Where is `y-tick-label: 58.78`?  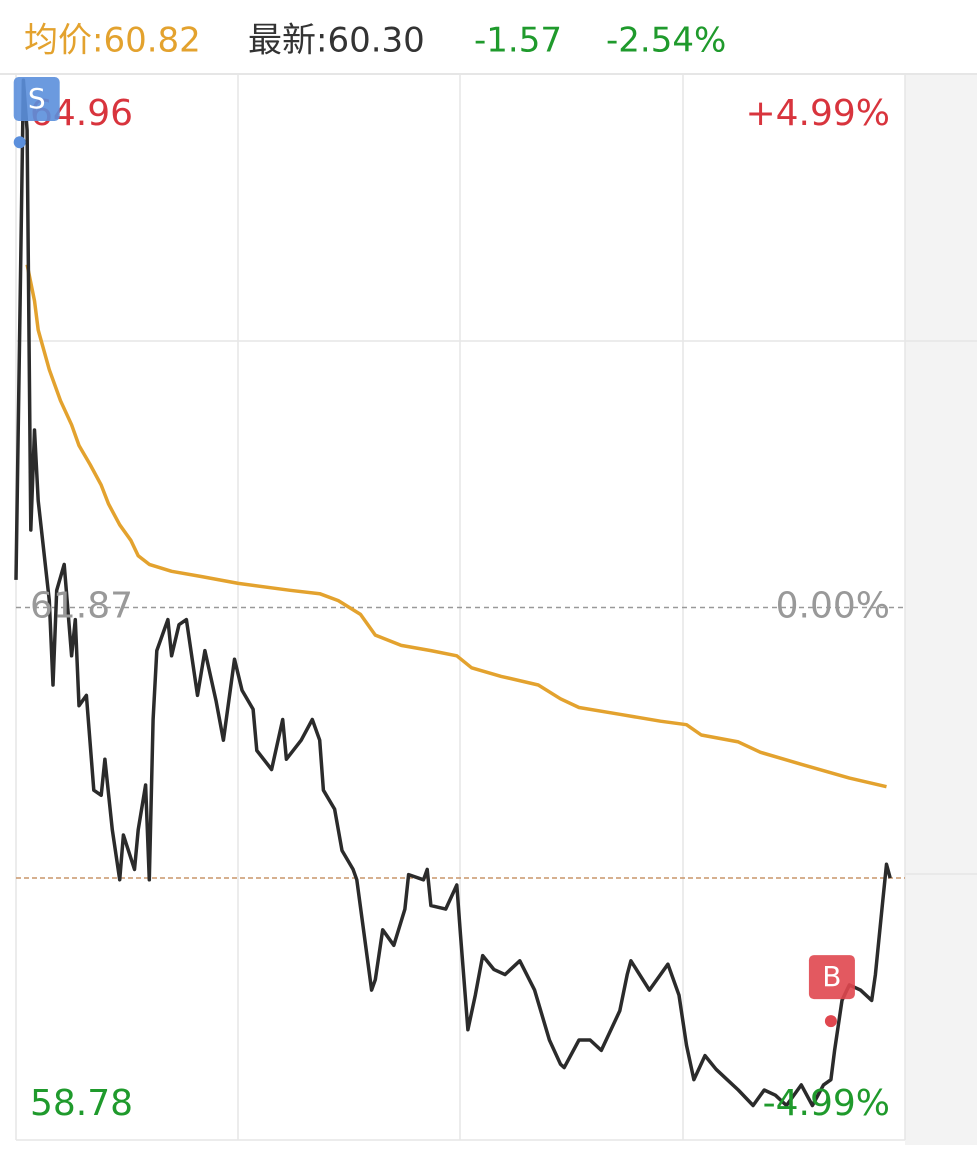 y-tick-label: 58.78 is located at coordinates (81, 1103).